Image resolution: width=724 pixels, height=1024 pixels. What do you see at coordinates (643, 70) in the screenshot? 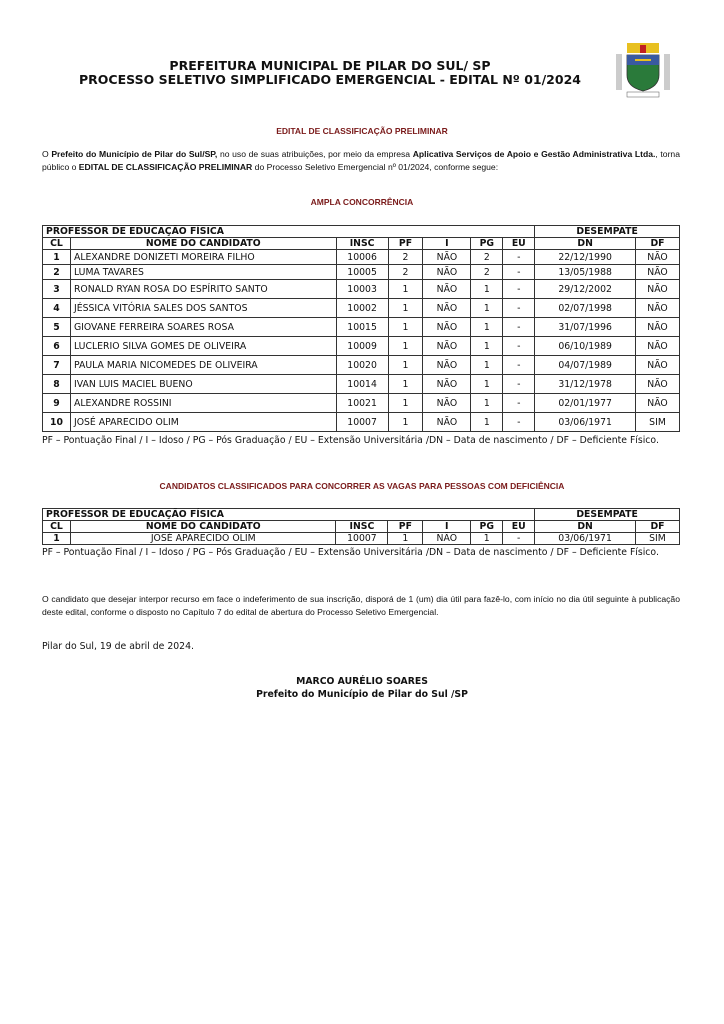
I see `city-coat-of-arms-logo` at bounding box center [643, 70].